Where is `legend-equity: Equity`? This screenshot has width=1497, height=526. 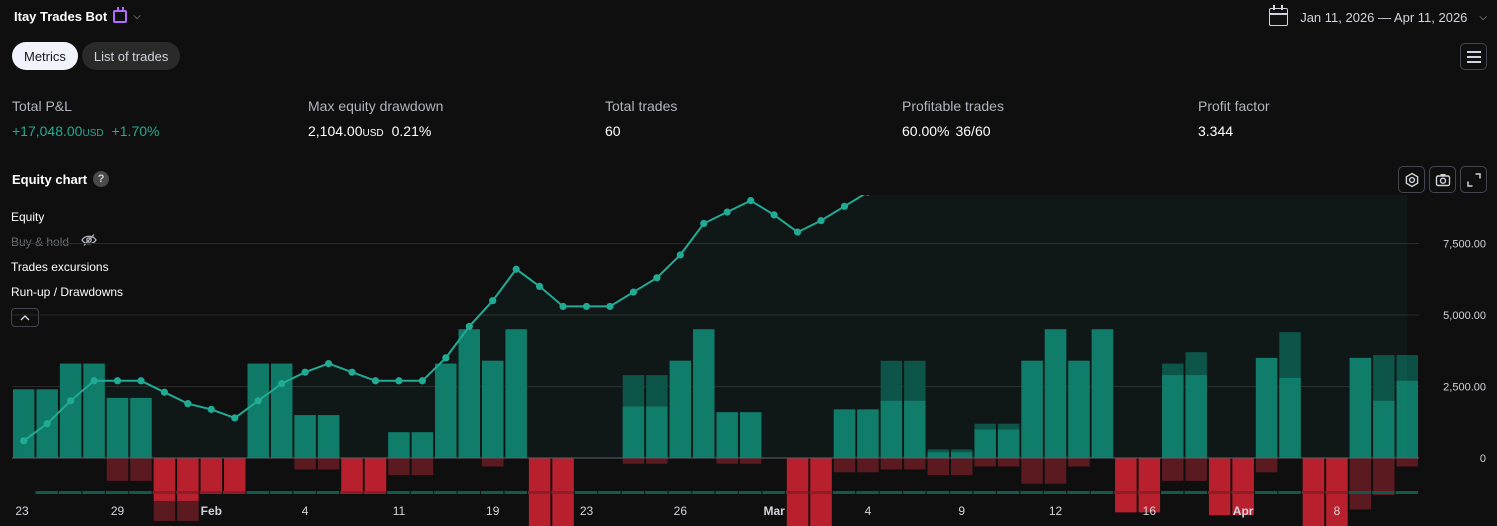
legend-equity: Equity is located at coordinates (67, 220).